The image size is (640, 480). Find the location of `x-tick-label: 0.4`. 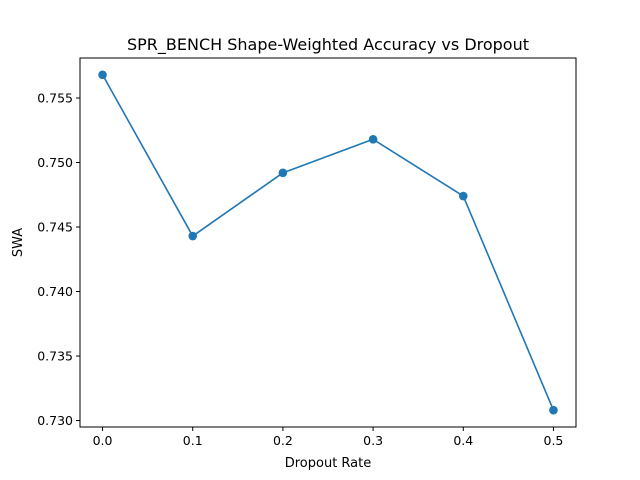

x-tick-label: 0.4 is located at coordinates (463, 440).